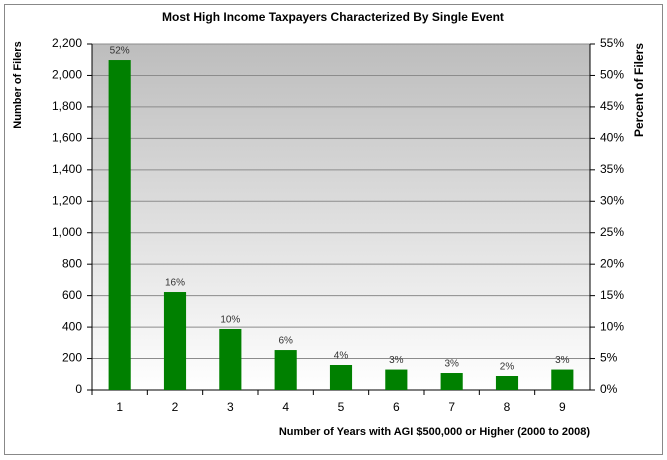 The image size is (667, 460). Describe the element at coordinates (230, 407) in the screenshot. I see `x-tick-label: 3` at that location.